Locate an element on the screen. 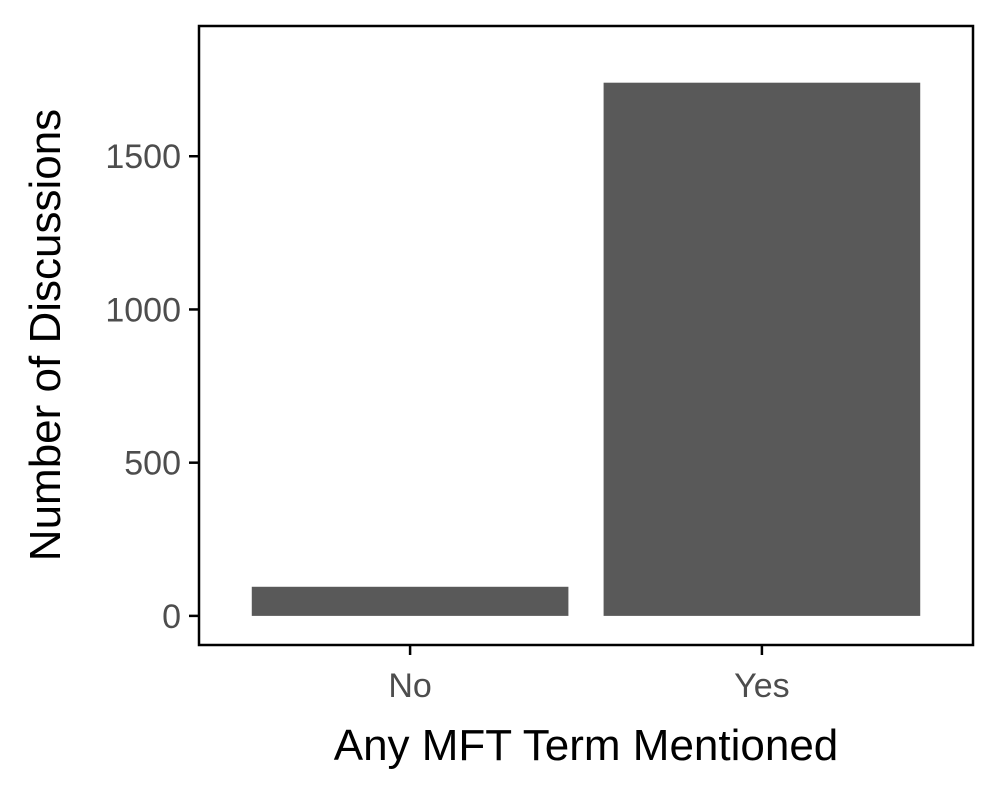 The width and height of the screenshot is (1000, 800). x-axis-title: Any MFT Term Mentioned is located at coordinates (586, 745).